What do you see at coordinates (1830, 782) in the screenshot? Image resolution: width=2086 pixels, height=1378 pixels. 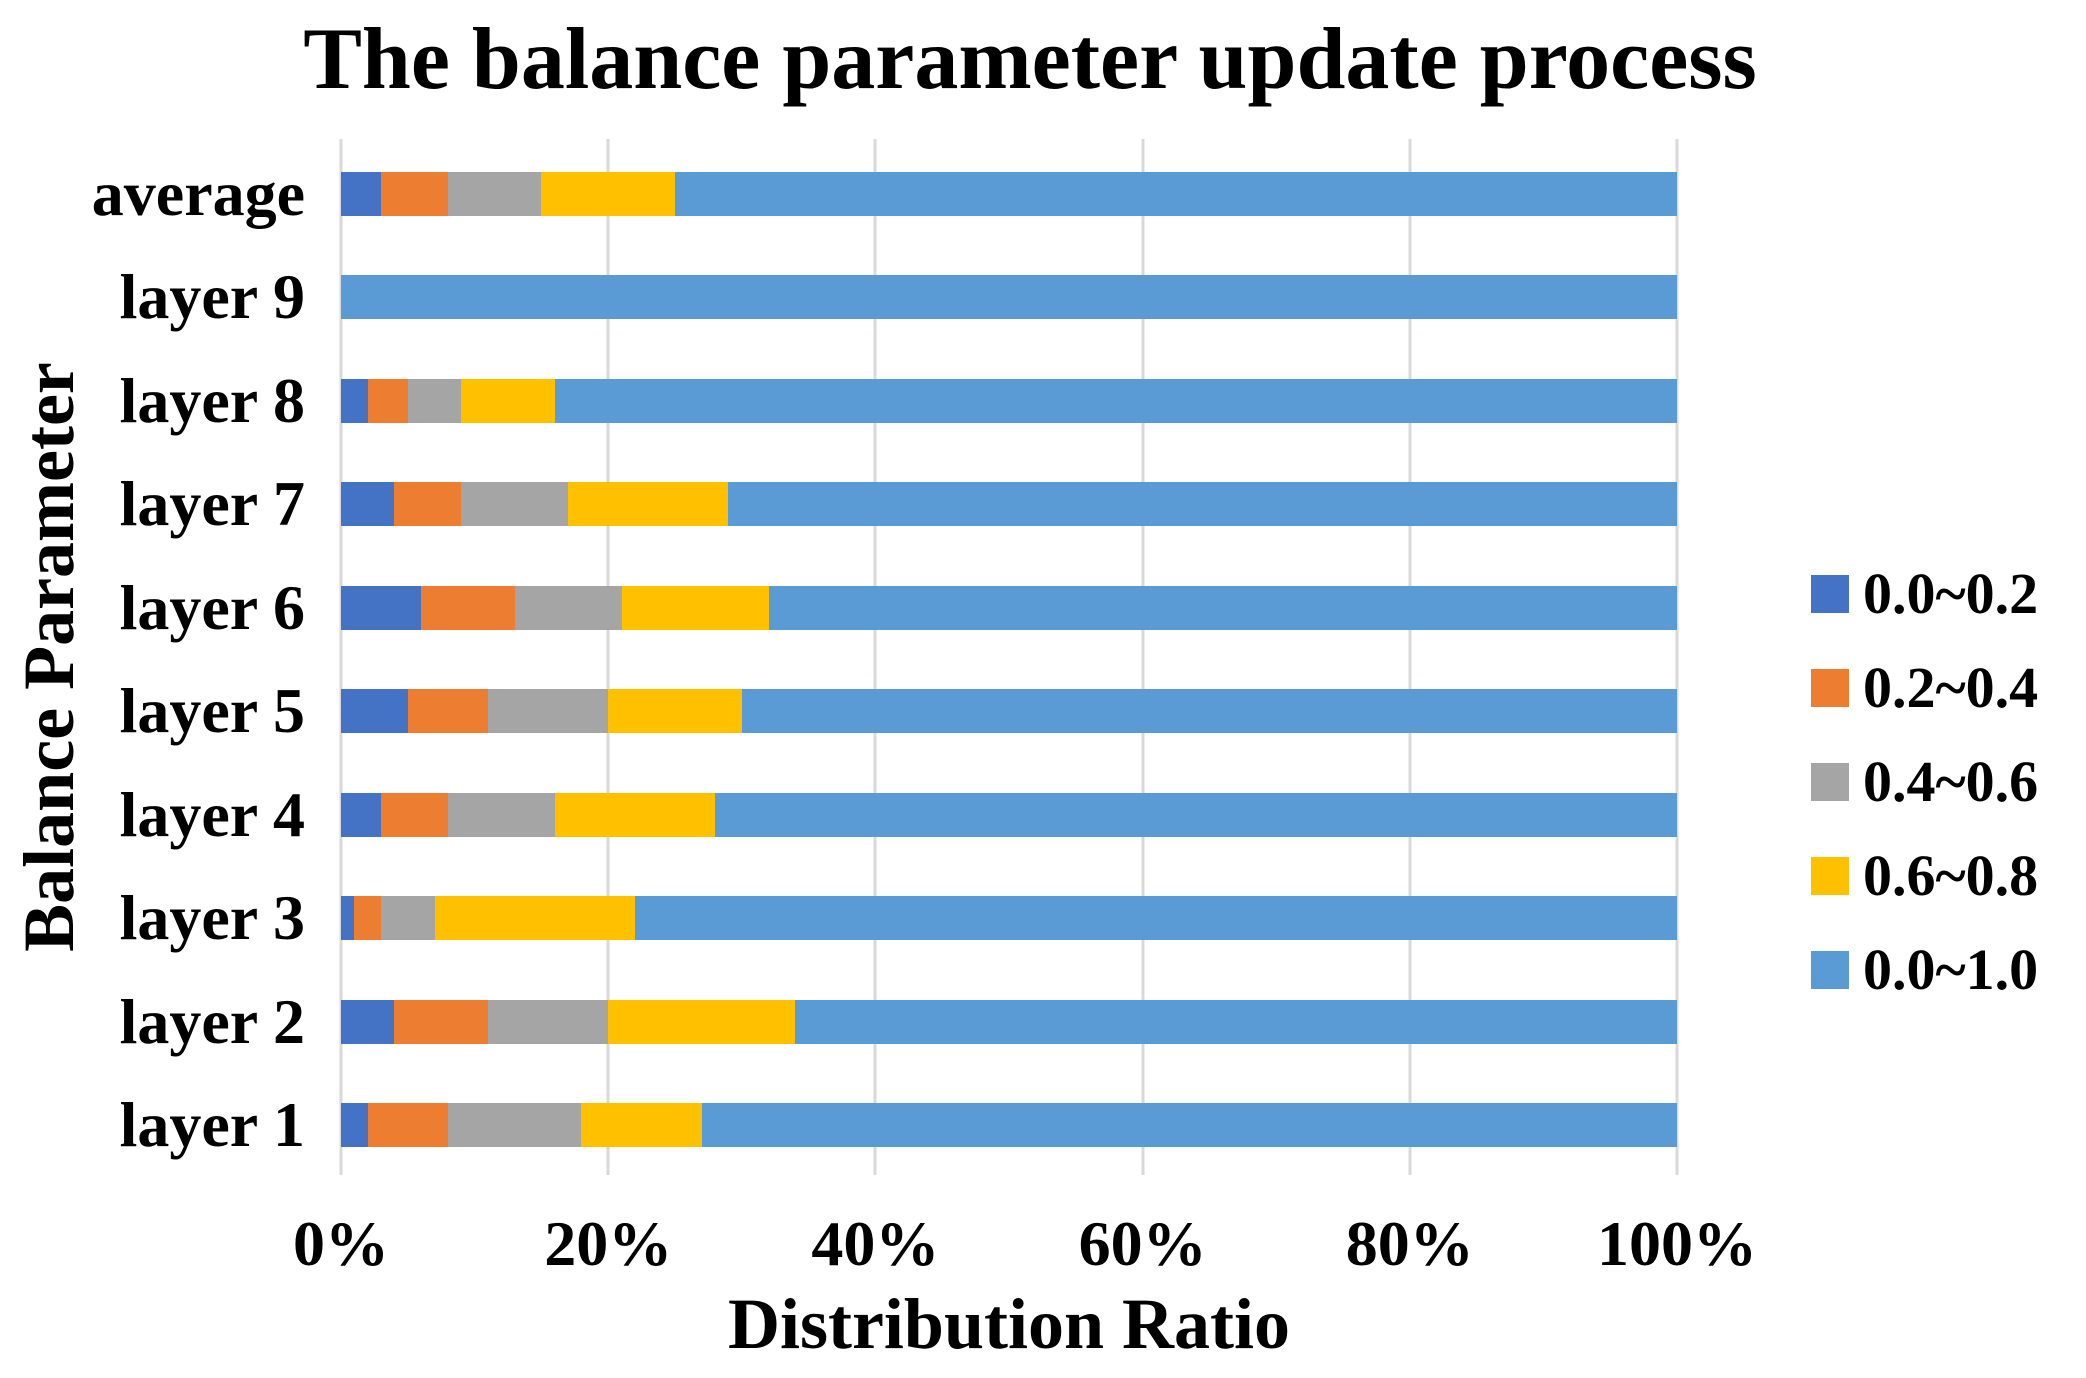 I see `legend-swatch-0.4~0.6` at bounding box center [1830, 782].